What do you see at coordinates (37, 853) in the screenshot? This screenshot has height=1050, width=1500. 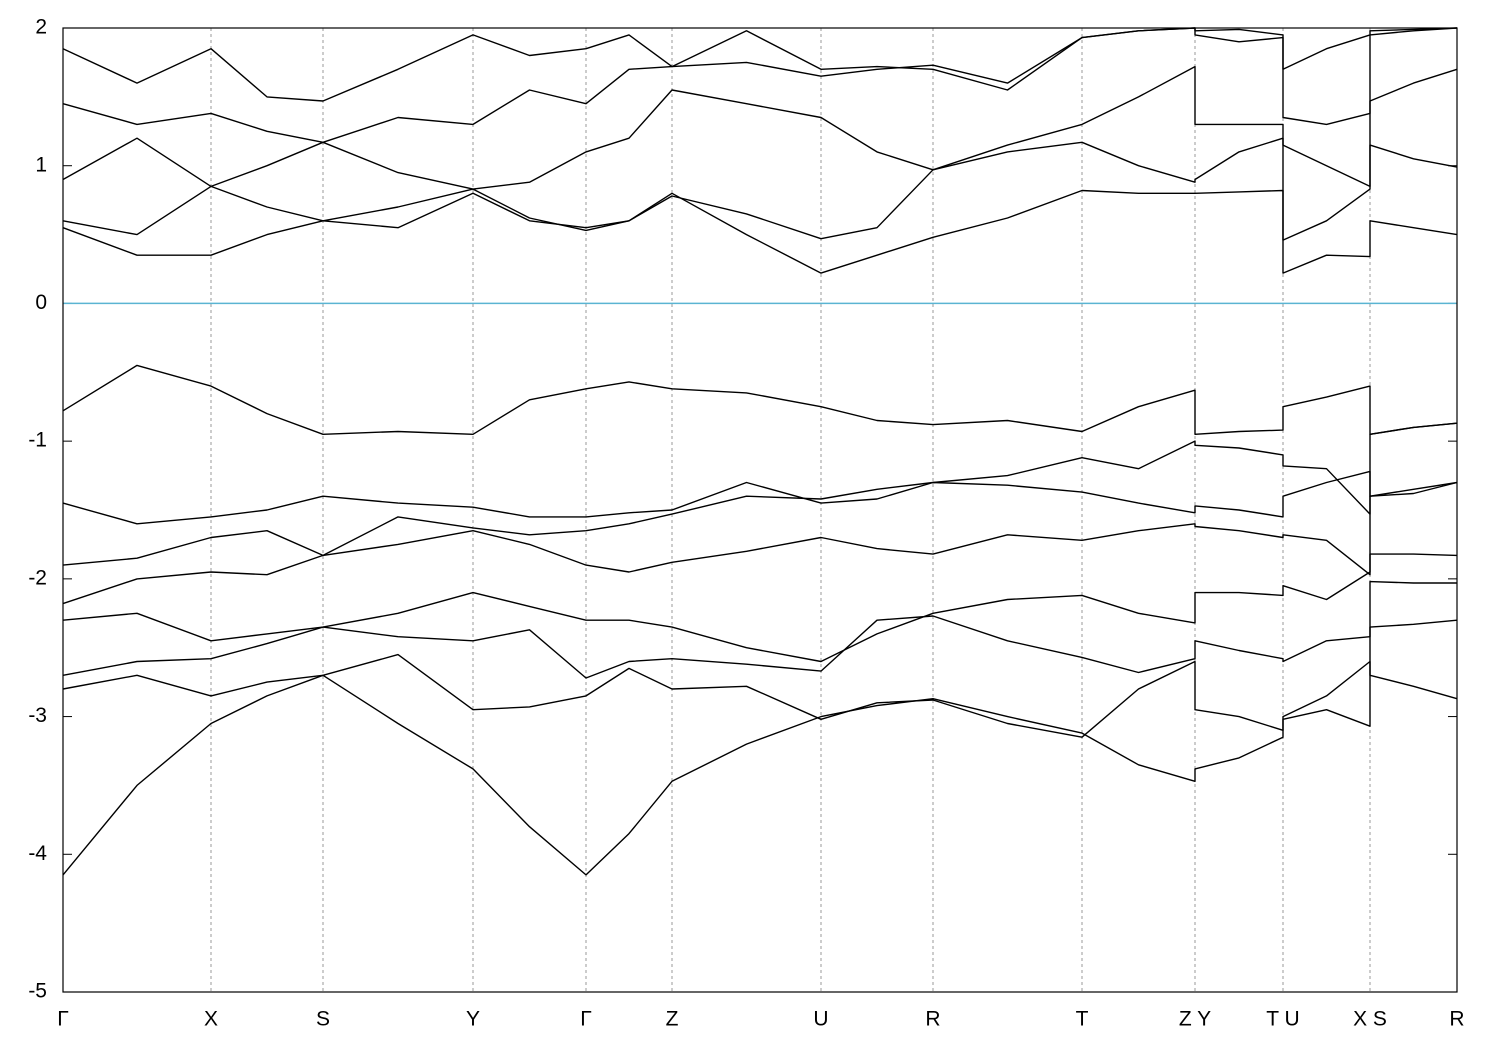 I see `y-tick-label: -4` at bounding box center [37, 853].